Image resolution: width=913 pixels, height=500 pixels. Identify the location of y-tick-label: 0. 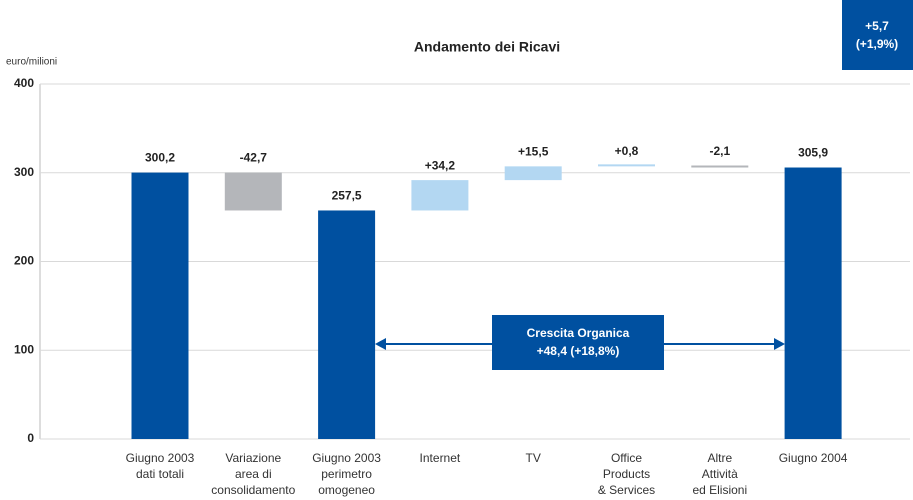
(30, 438).